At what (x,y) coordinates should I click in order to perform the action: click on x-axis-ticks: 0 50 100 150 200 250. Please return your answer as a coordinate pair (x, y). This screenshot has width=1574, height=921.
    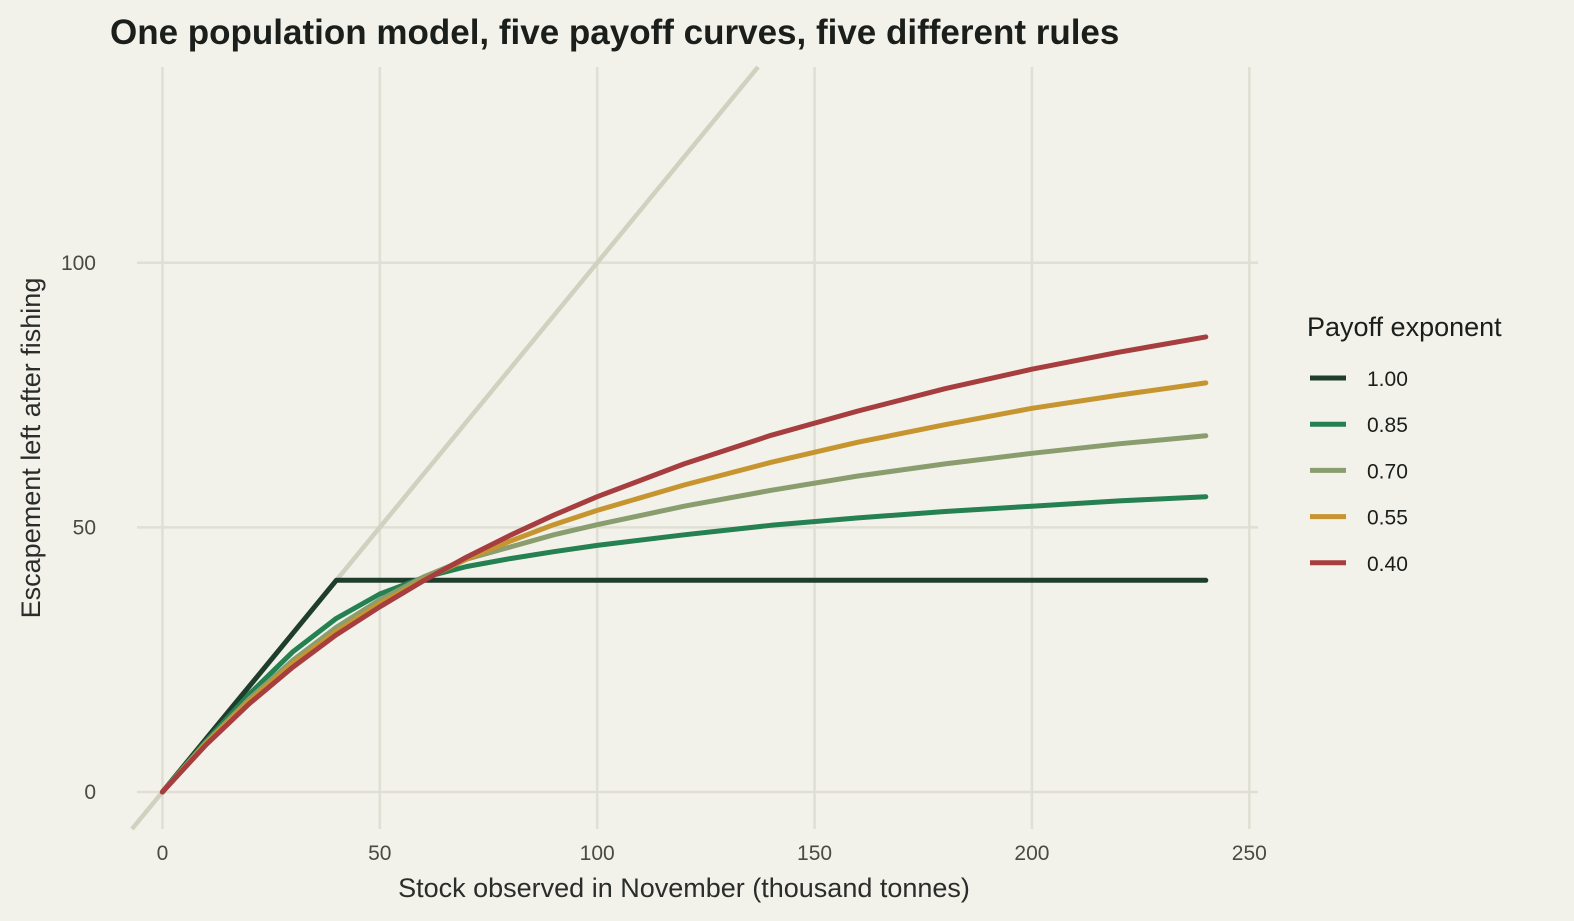
    Looking at the image, I should click on (712, 853).